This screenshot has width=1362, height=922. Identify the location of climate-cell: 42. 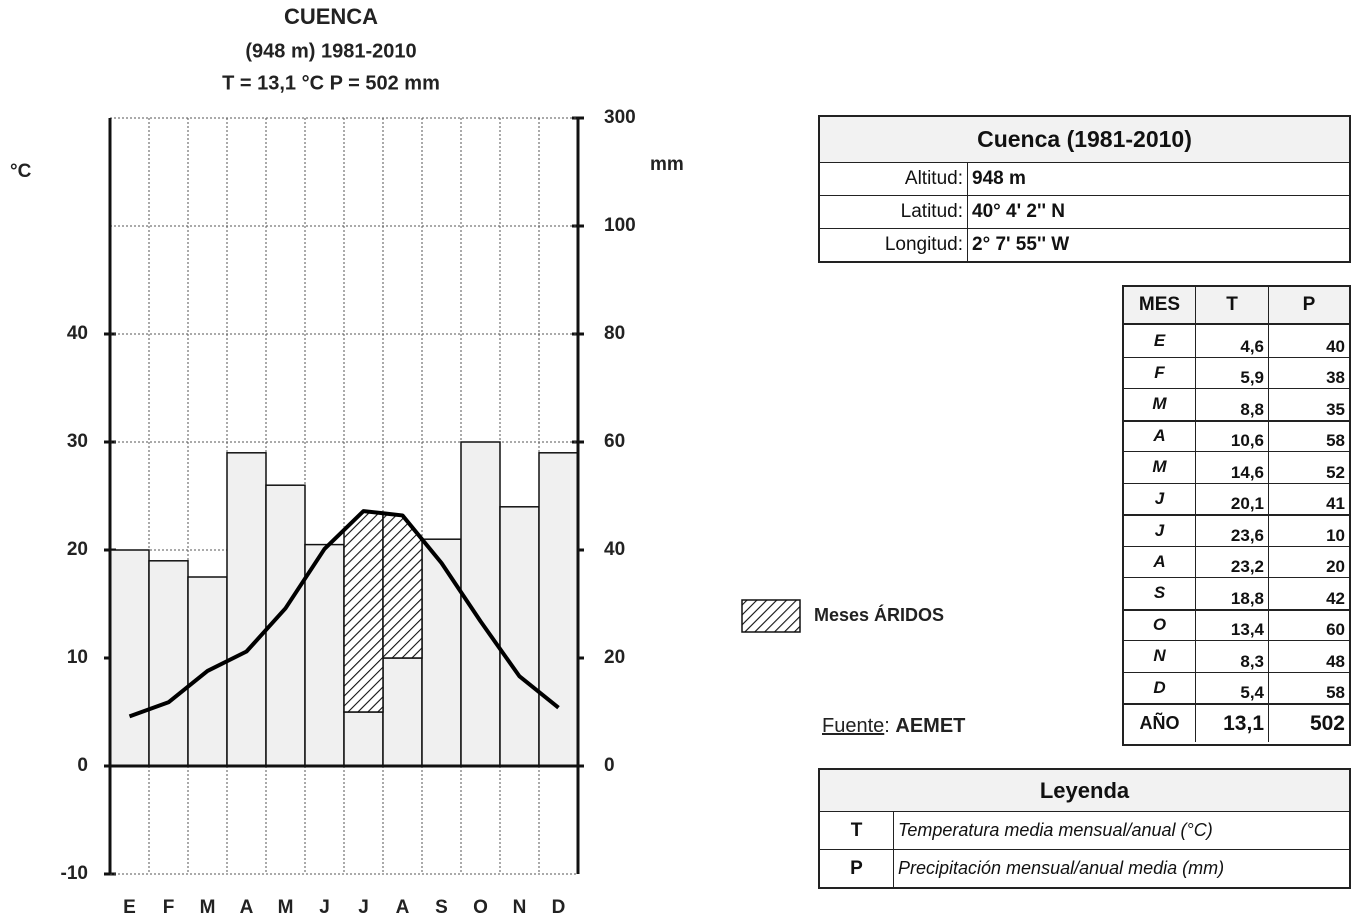
(1335, 598).